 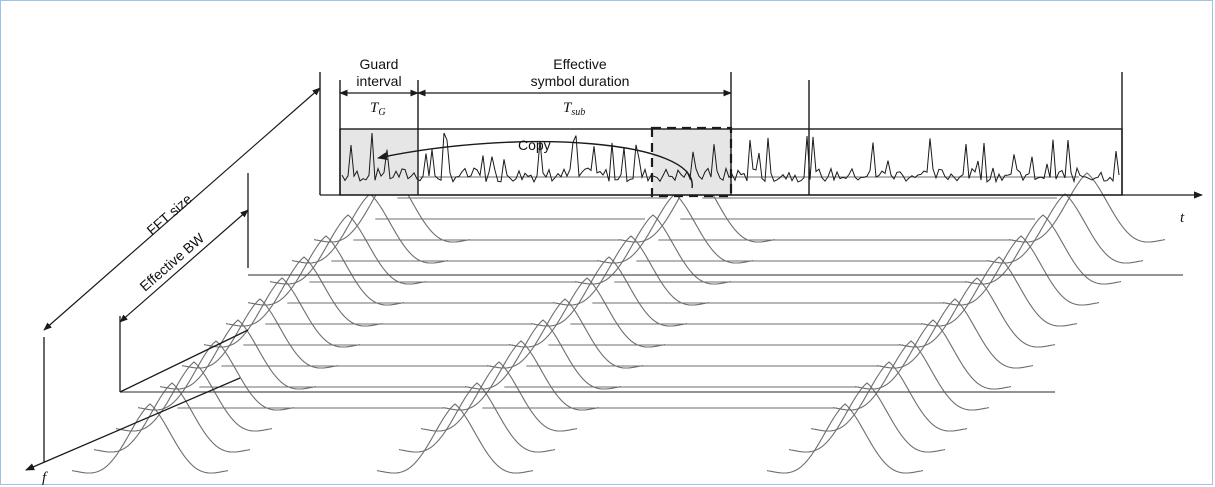 What do you see at coordinates (379, 162) in the screenshot?
I see `guard-interval-shade` at bounding box center [379, 162].